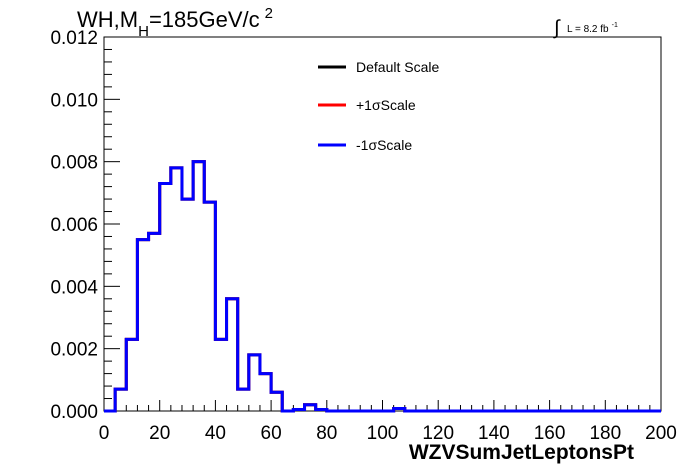  Describe the element at coordinates (107, 19) in the screenshot. I see `title-main: WH,M` at that location.